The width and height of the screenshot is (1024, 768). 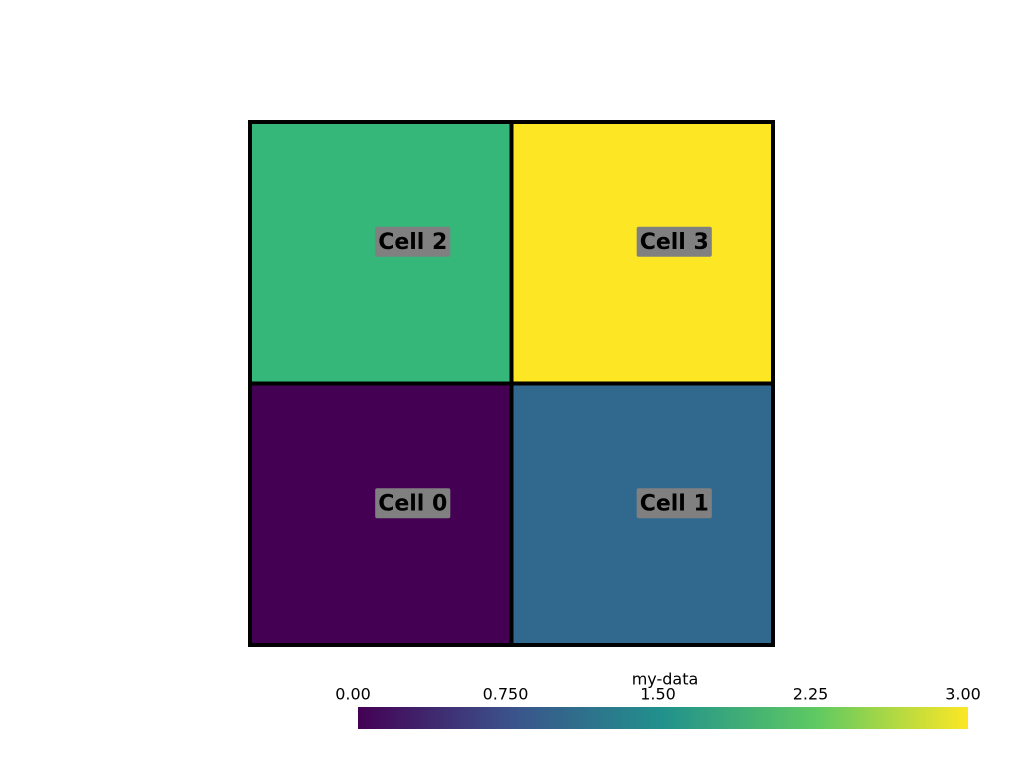 I want to click on colorbar, so click(x=663, y=718).